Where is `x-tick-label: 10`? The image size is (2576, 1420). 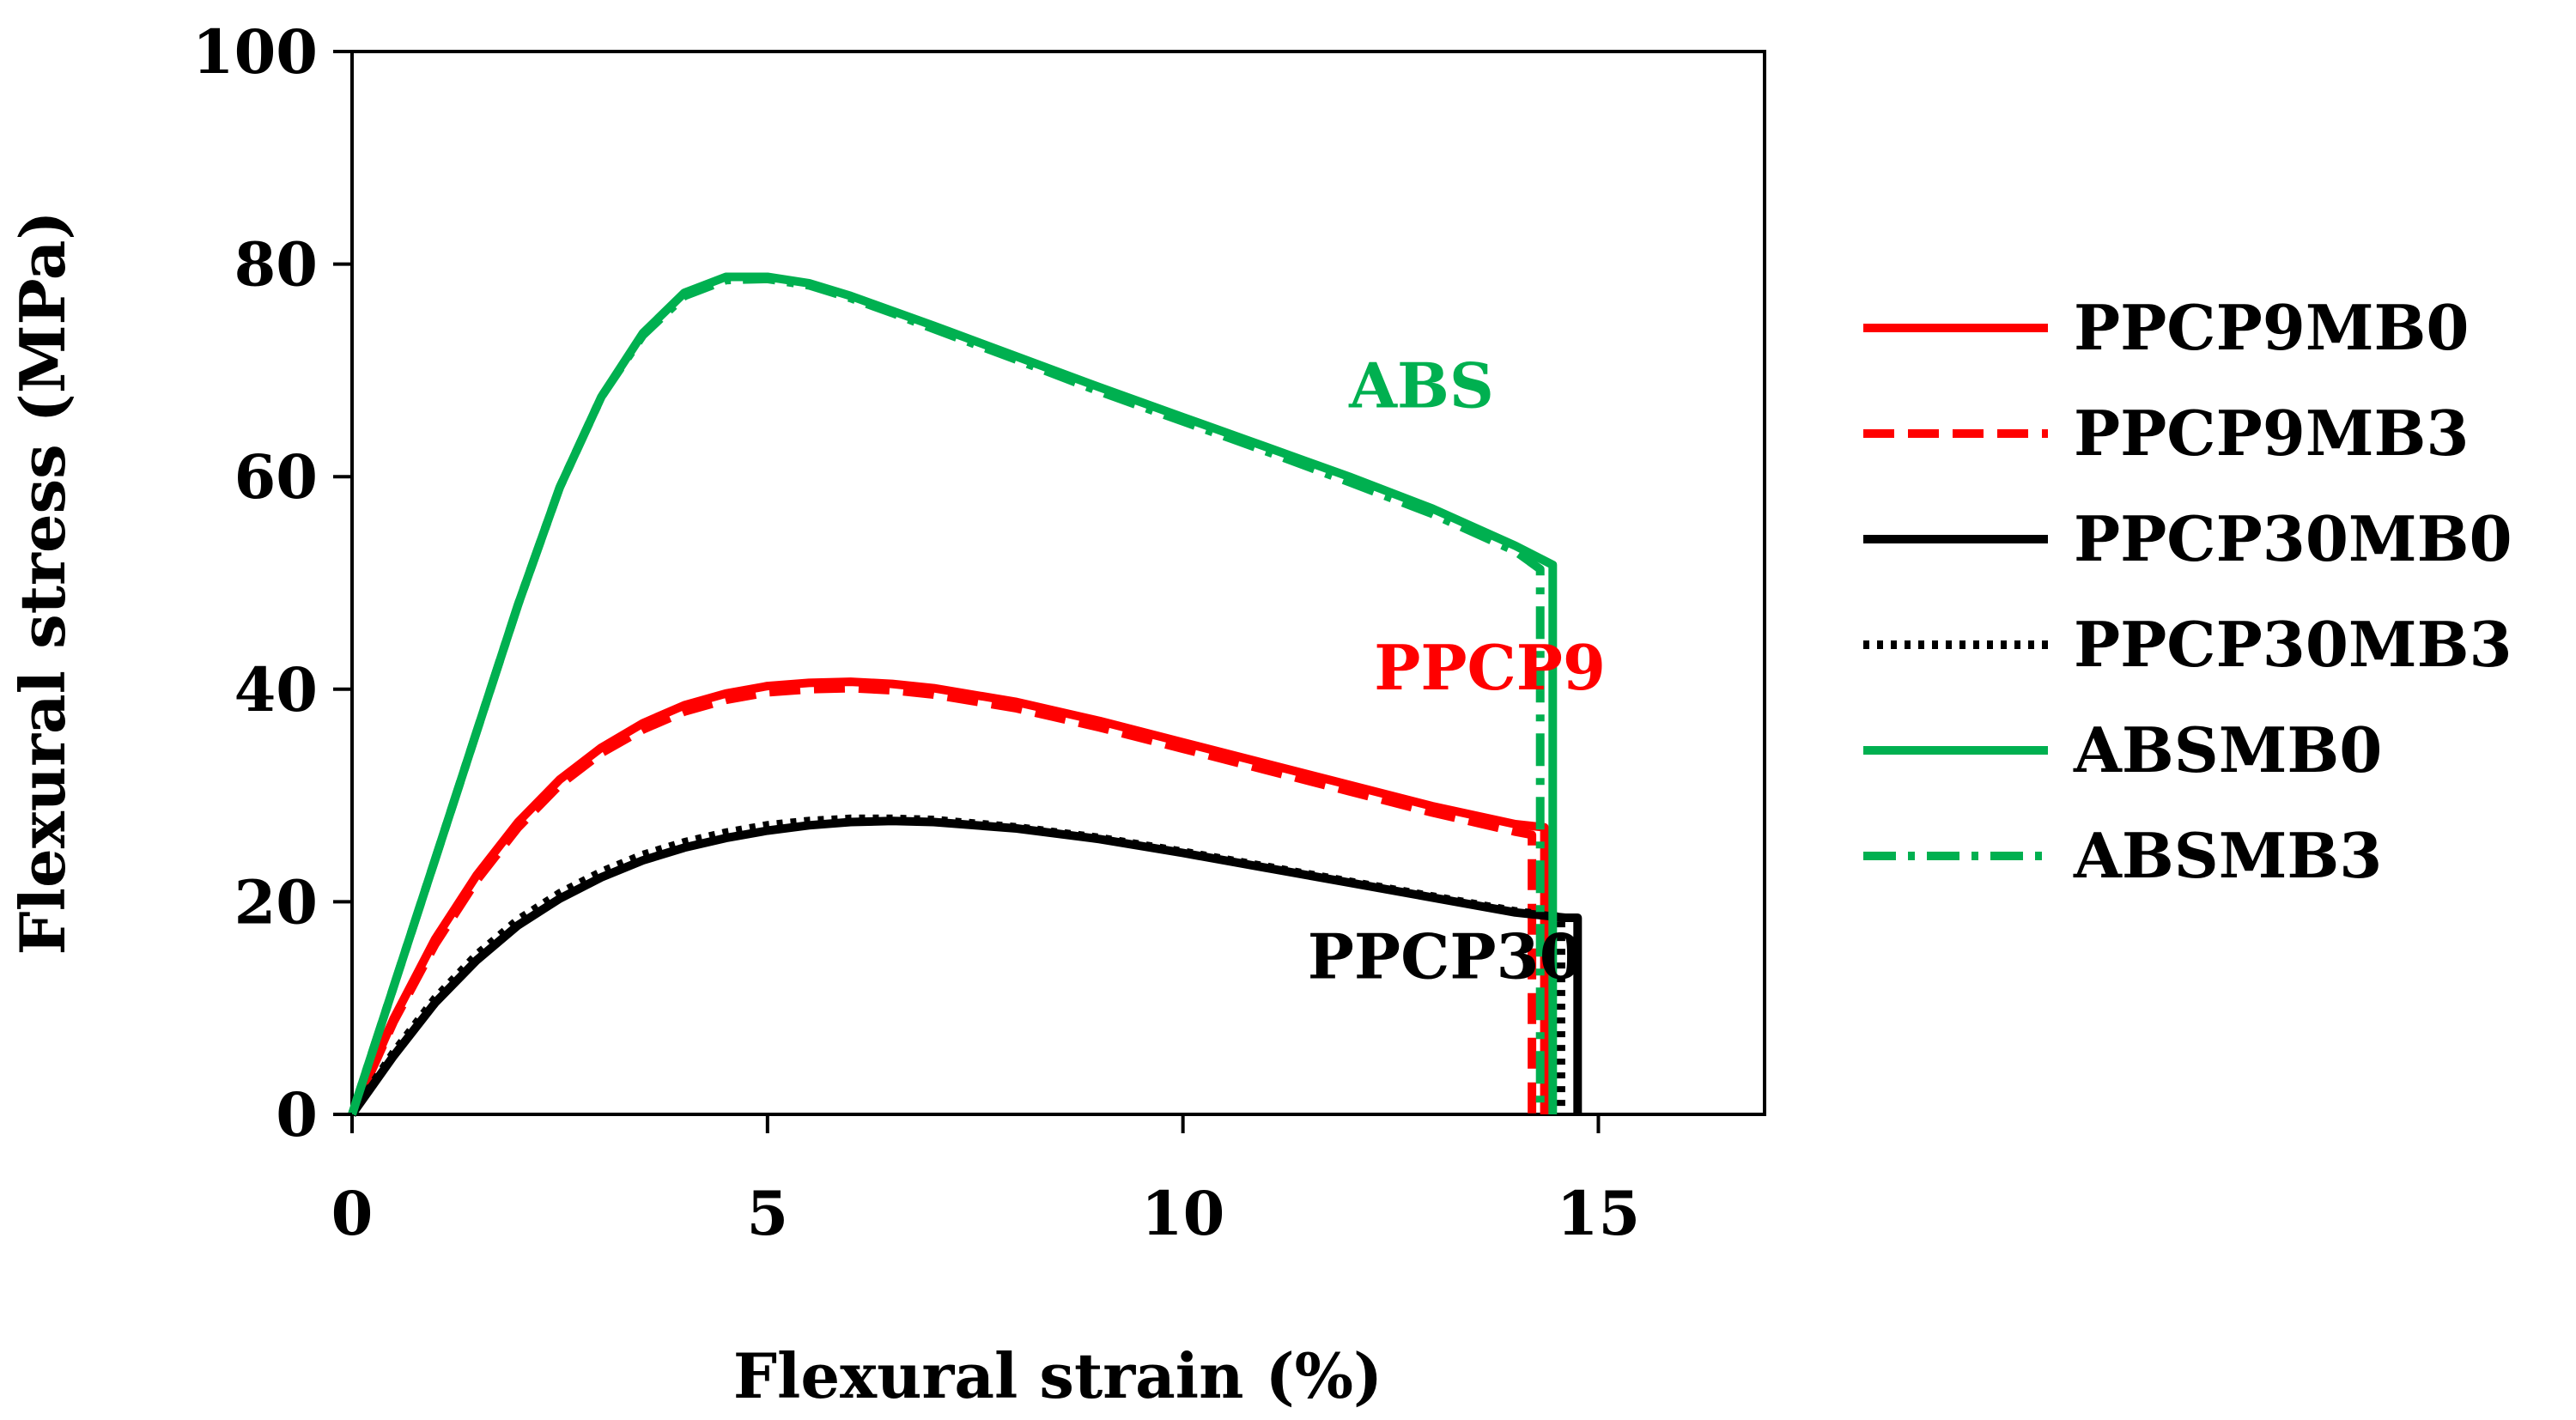
x-tick-label: 10 is located at coordinates (1182, 1213).